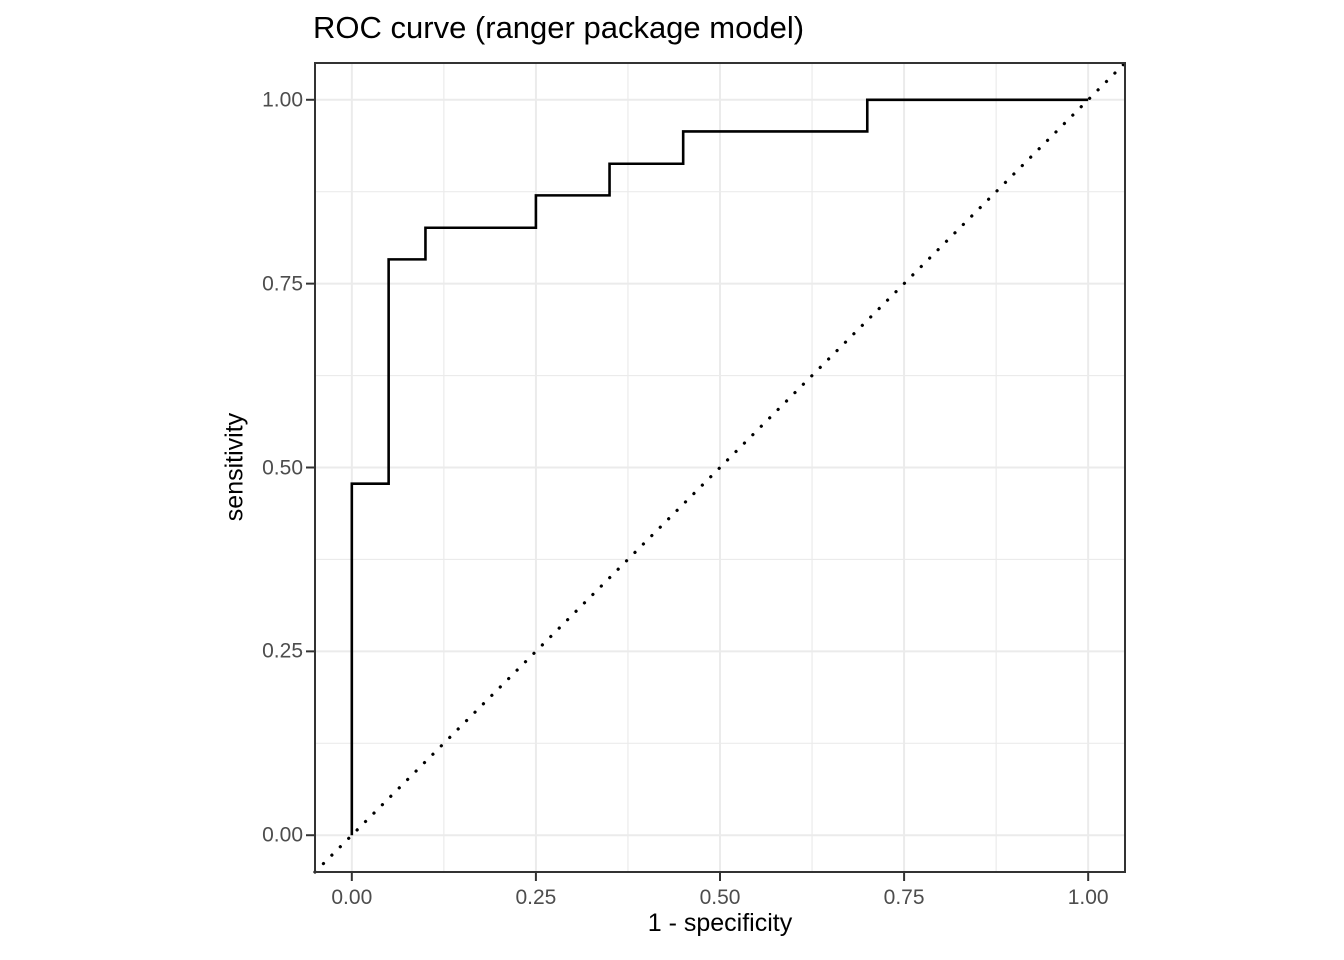 The image size is (1344, 960). What do you see at coordinates (282, 651) in the screenshot?
I see `y-tick-label-0.25: 0.25` at bounding box center [282, 651].